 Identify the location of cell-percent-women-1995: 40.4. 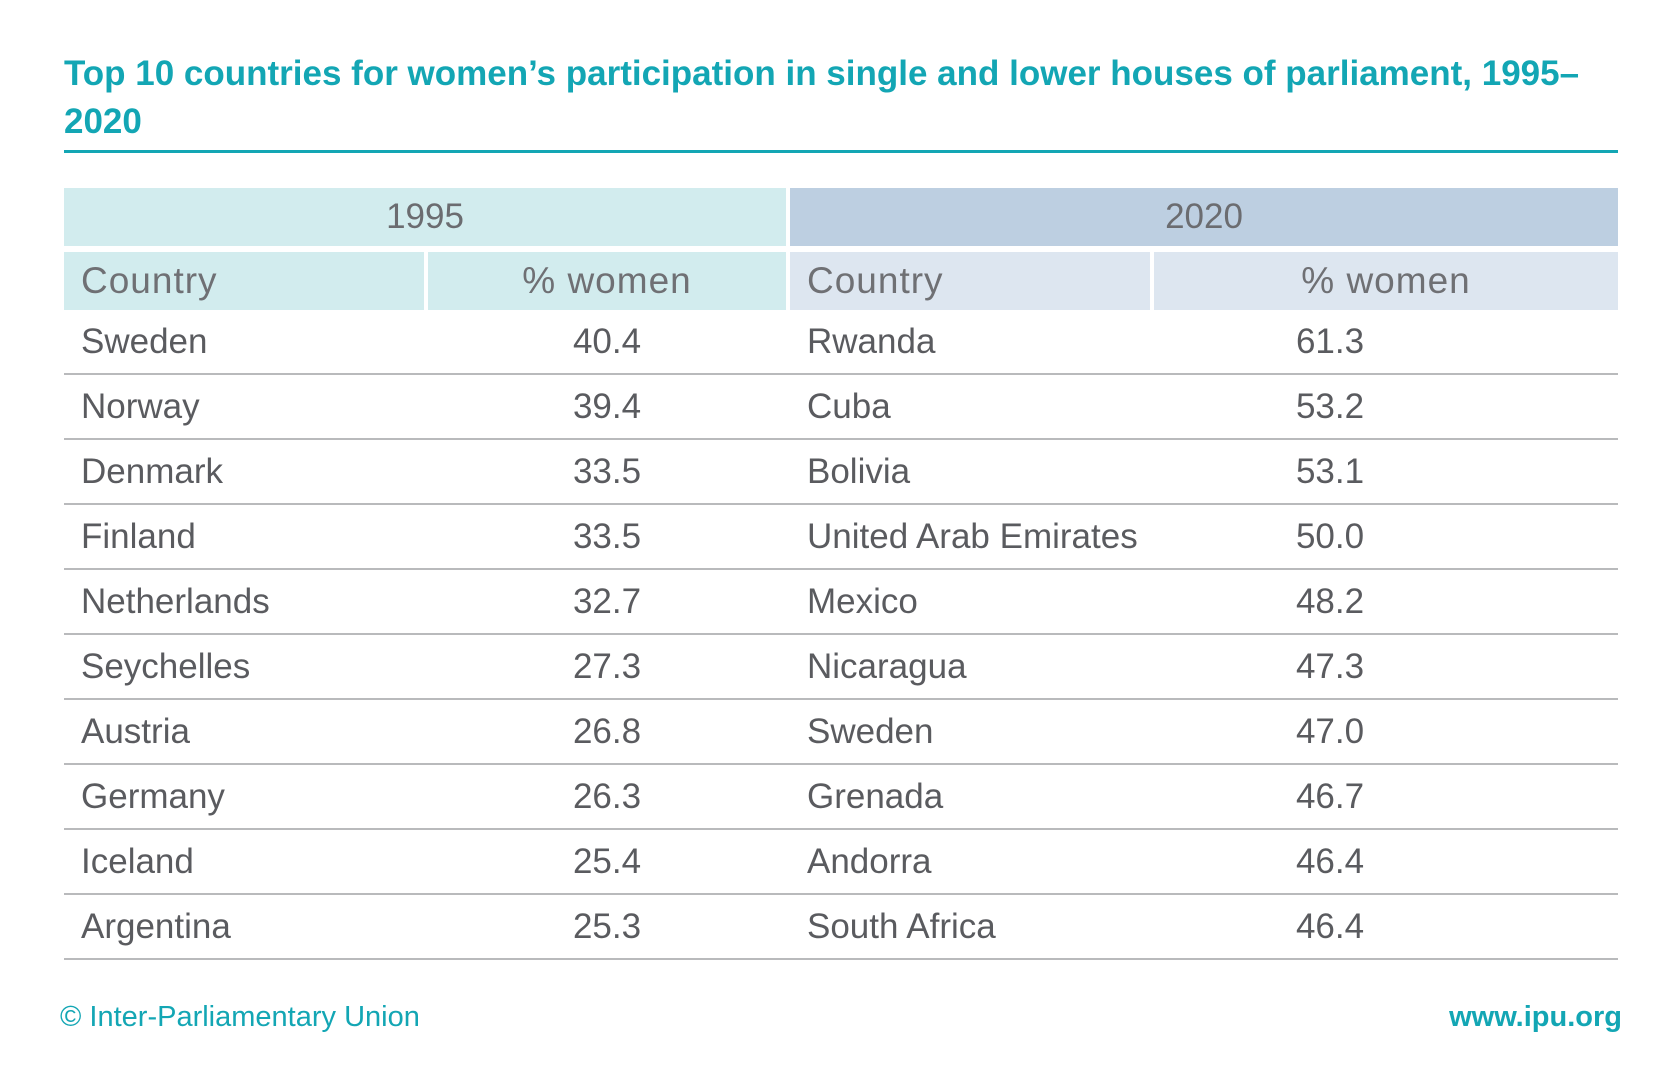
(607, 341).